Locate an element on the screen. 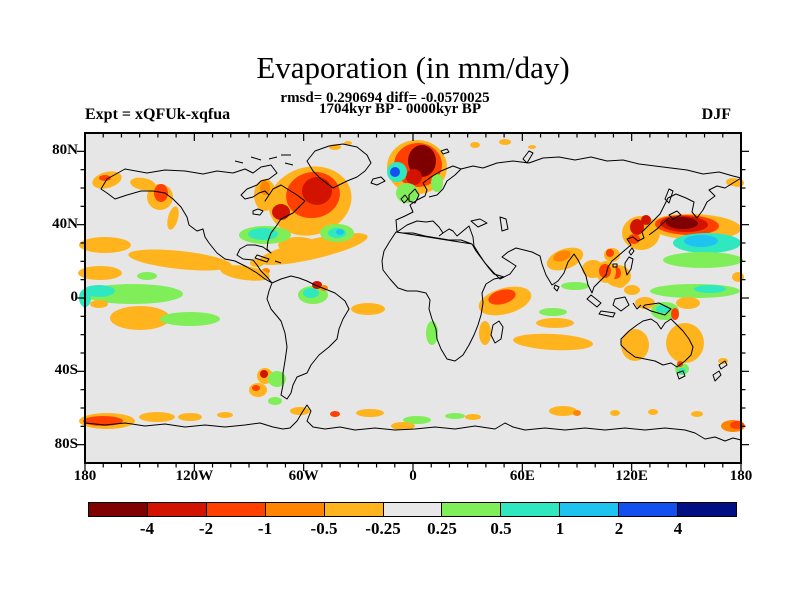  x-axis-label: 60W is located at coordinates (303, 476).